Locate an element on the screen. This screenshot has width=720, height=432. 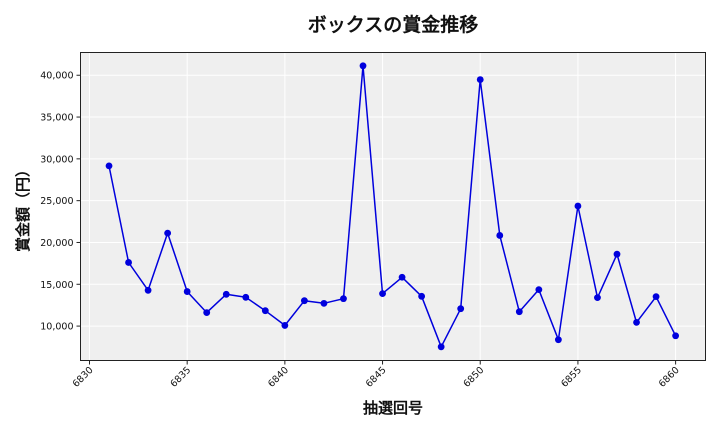
y-tick-label: 40,000 is located at coordinates (56, 76).